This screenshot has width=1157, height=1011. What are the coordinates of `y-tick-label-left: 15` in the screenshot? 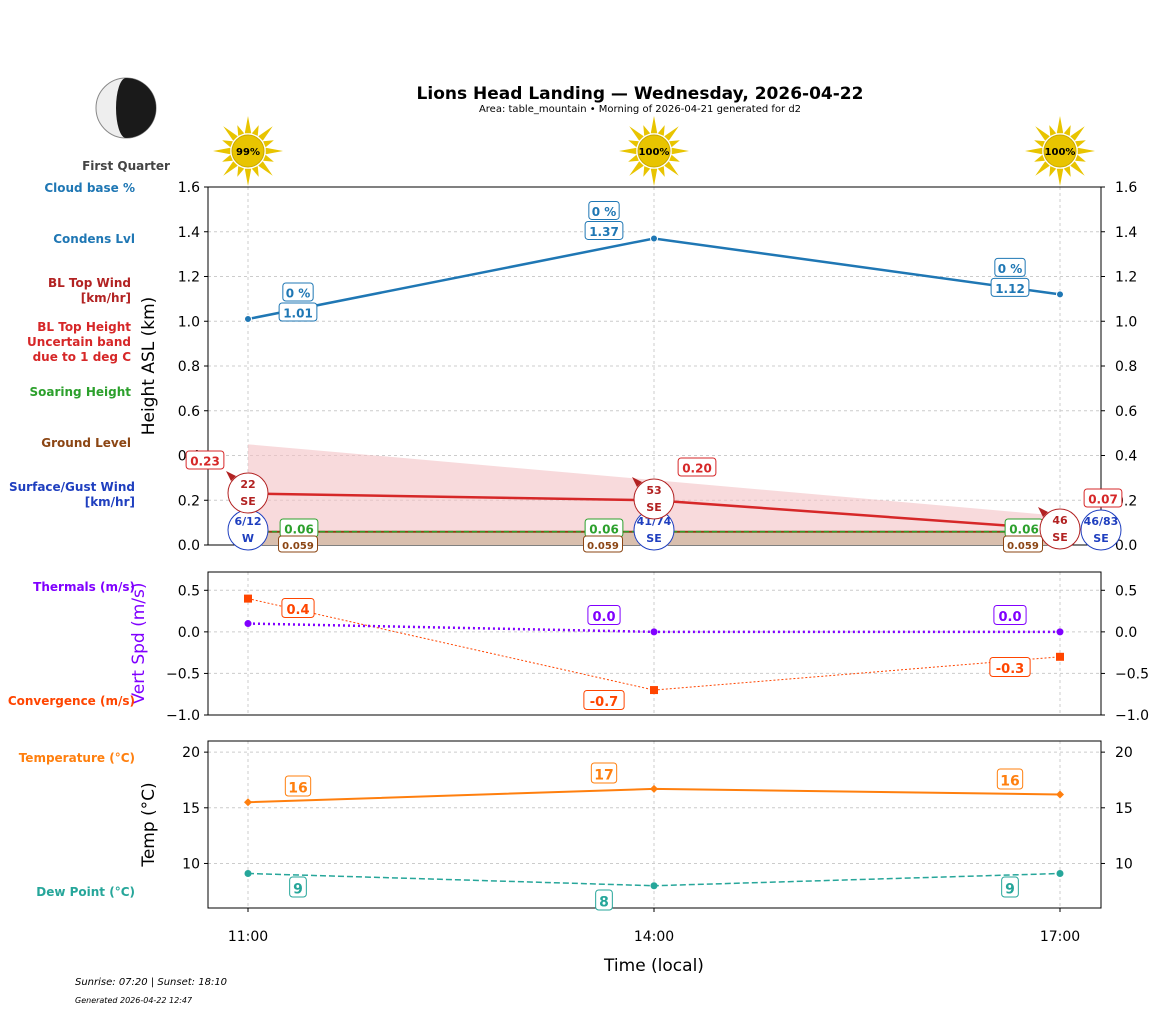 It's located at (191, 809).